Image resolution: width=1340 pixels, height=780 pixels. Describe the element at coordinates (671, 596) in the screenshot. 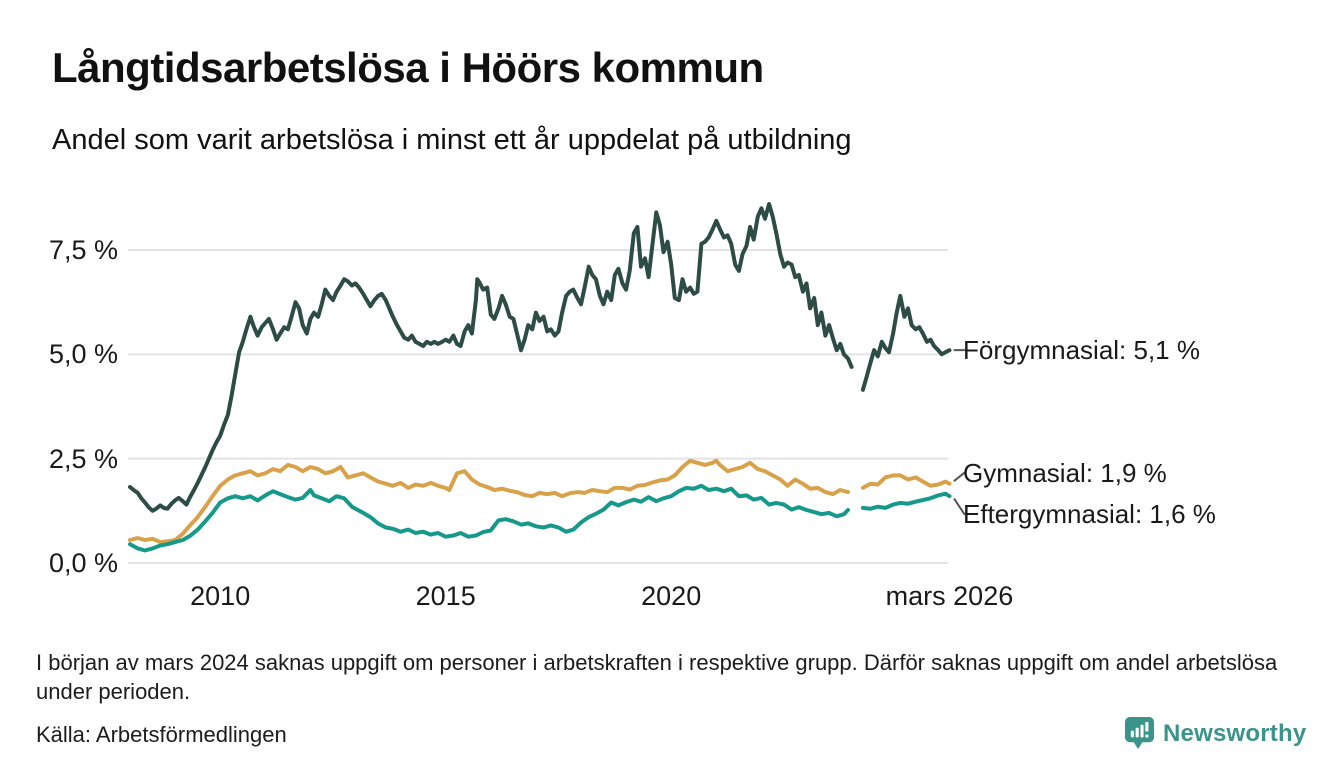

I see `x-tick-label-2020: 2020` at that location.